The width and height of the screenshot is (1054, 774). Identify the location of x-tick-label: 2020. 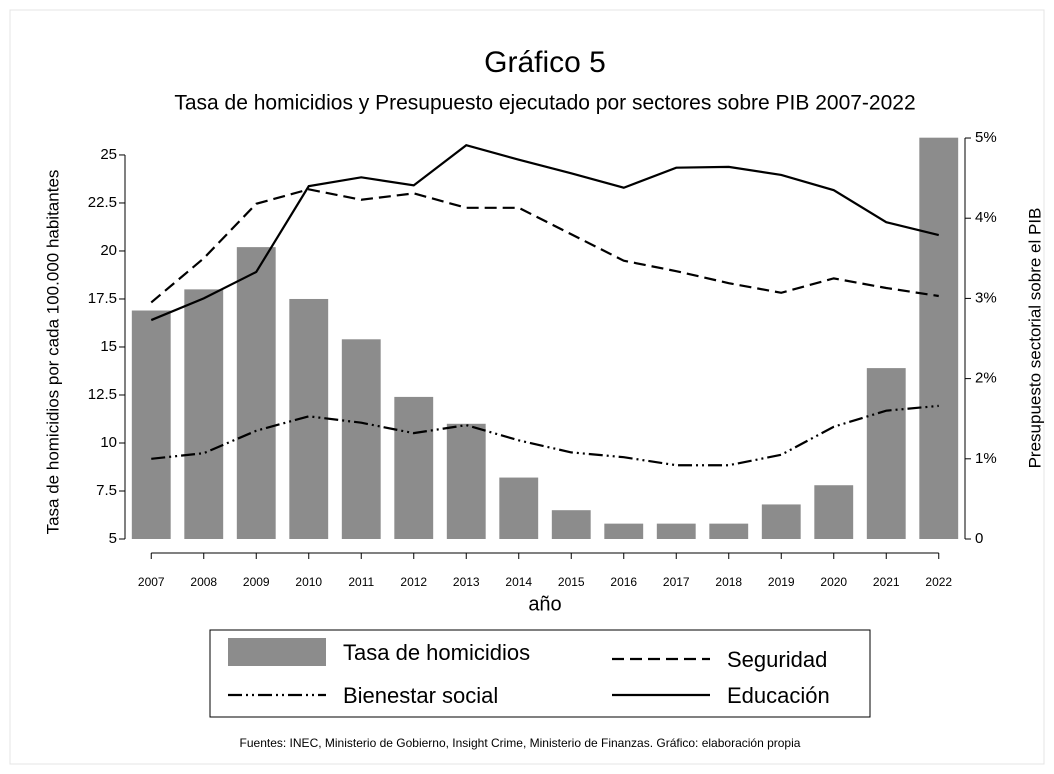
(833, 582).